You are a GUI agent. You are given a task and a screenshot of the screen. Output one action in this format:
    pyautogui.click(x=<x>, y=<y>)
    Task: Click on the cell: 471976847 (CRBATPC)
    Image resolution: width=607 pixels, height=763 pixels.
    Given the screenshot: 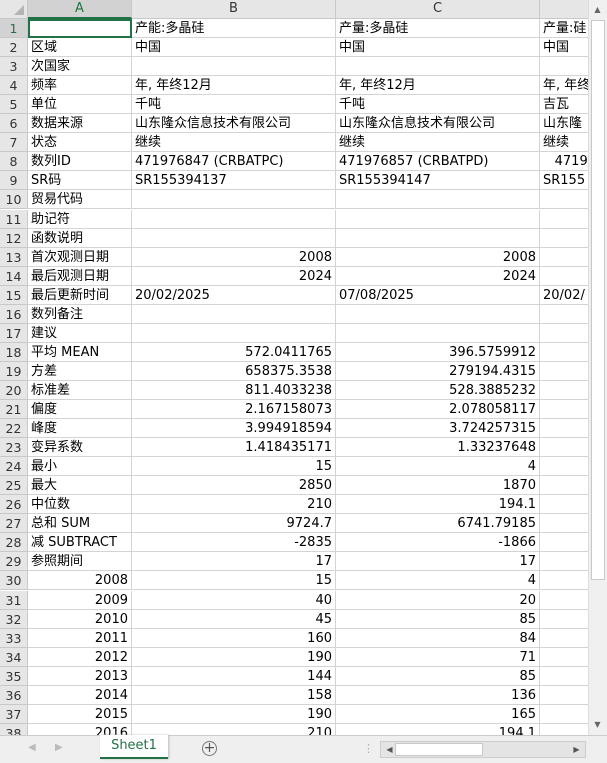 What is the action you would take?
    pyautogui.click(x=234, y=162)
    